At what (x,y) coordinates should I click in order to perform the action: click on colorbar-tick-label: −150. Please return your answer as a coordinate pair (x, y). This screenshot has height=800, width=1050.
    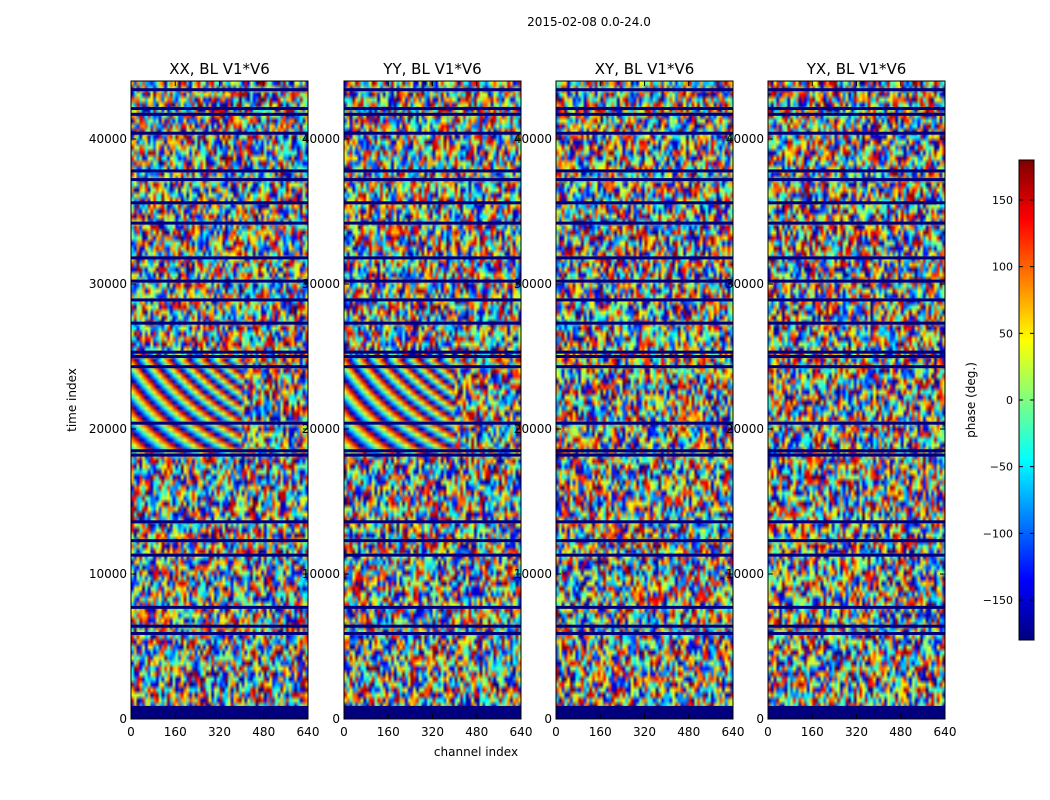
    Looking at the image, I should click on (998, 600).